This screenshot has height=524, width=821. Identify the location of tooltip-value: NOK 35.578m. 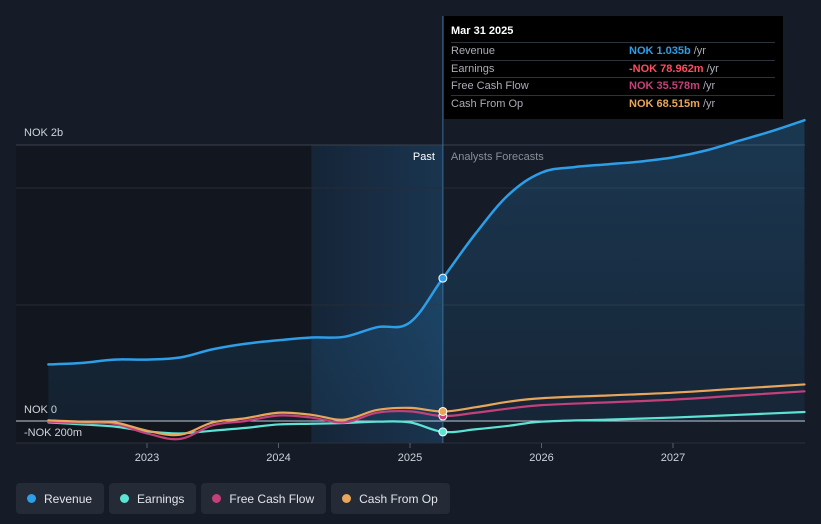
(664, 86).